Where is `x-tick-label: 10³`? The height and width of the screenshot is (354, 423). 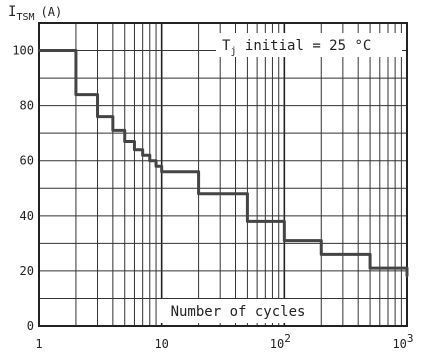
x-tick-label: 10³ is located at coordinates (402, 341).